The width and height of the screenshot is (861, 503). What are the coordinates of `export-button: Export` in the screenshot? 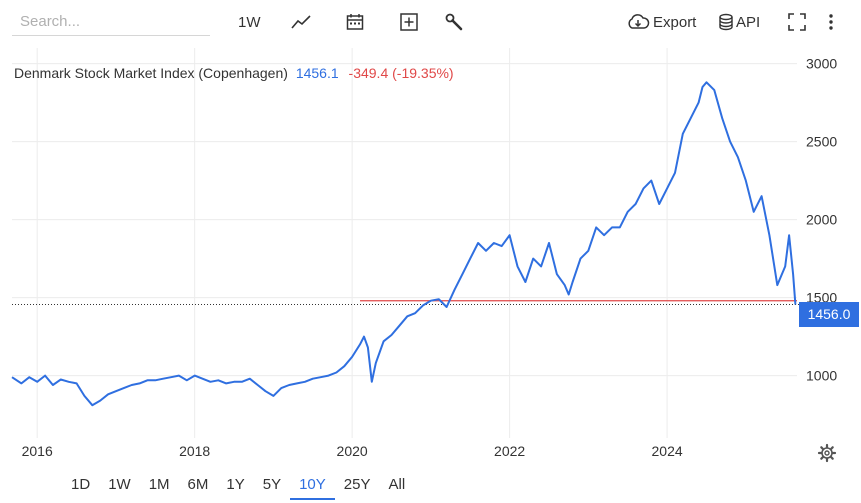 It's located at (661, 22).